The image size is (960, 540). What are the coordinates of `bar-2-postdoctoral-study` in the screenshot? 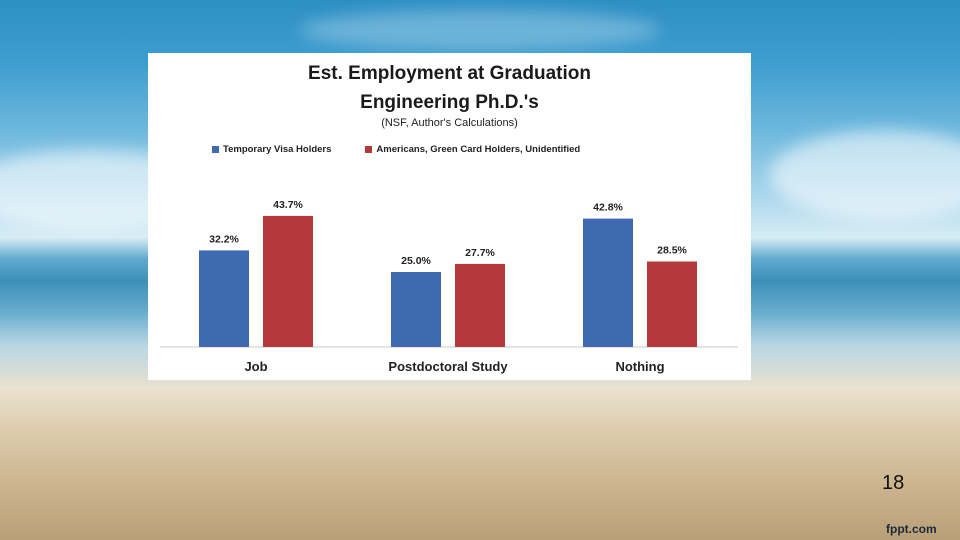 It's located at (480, 305).